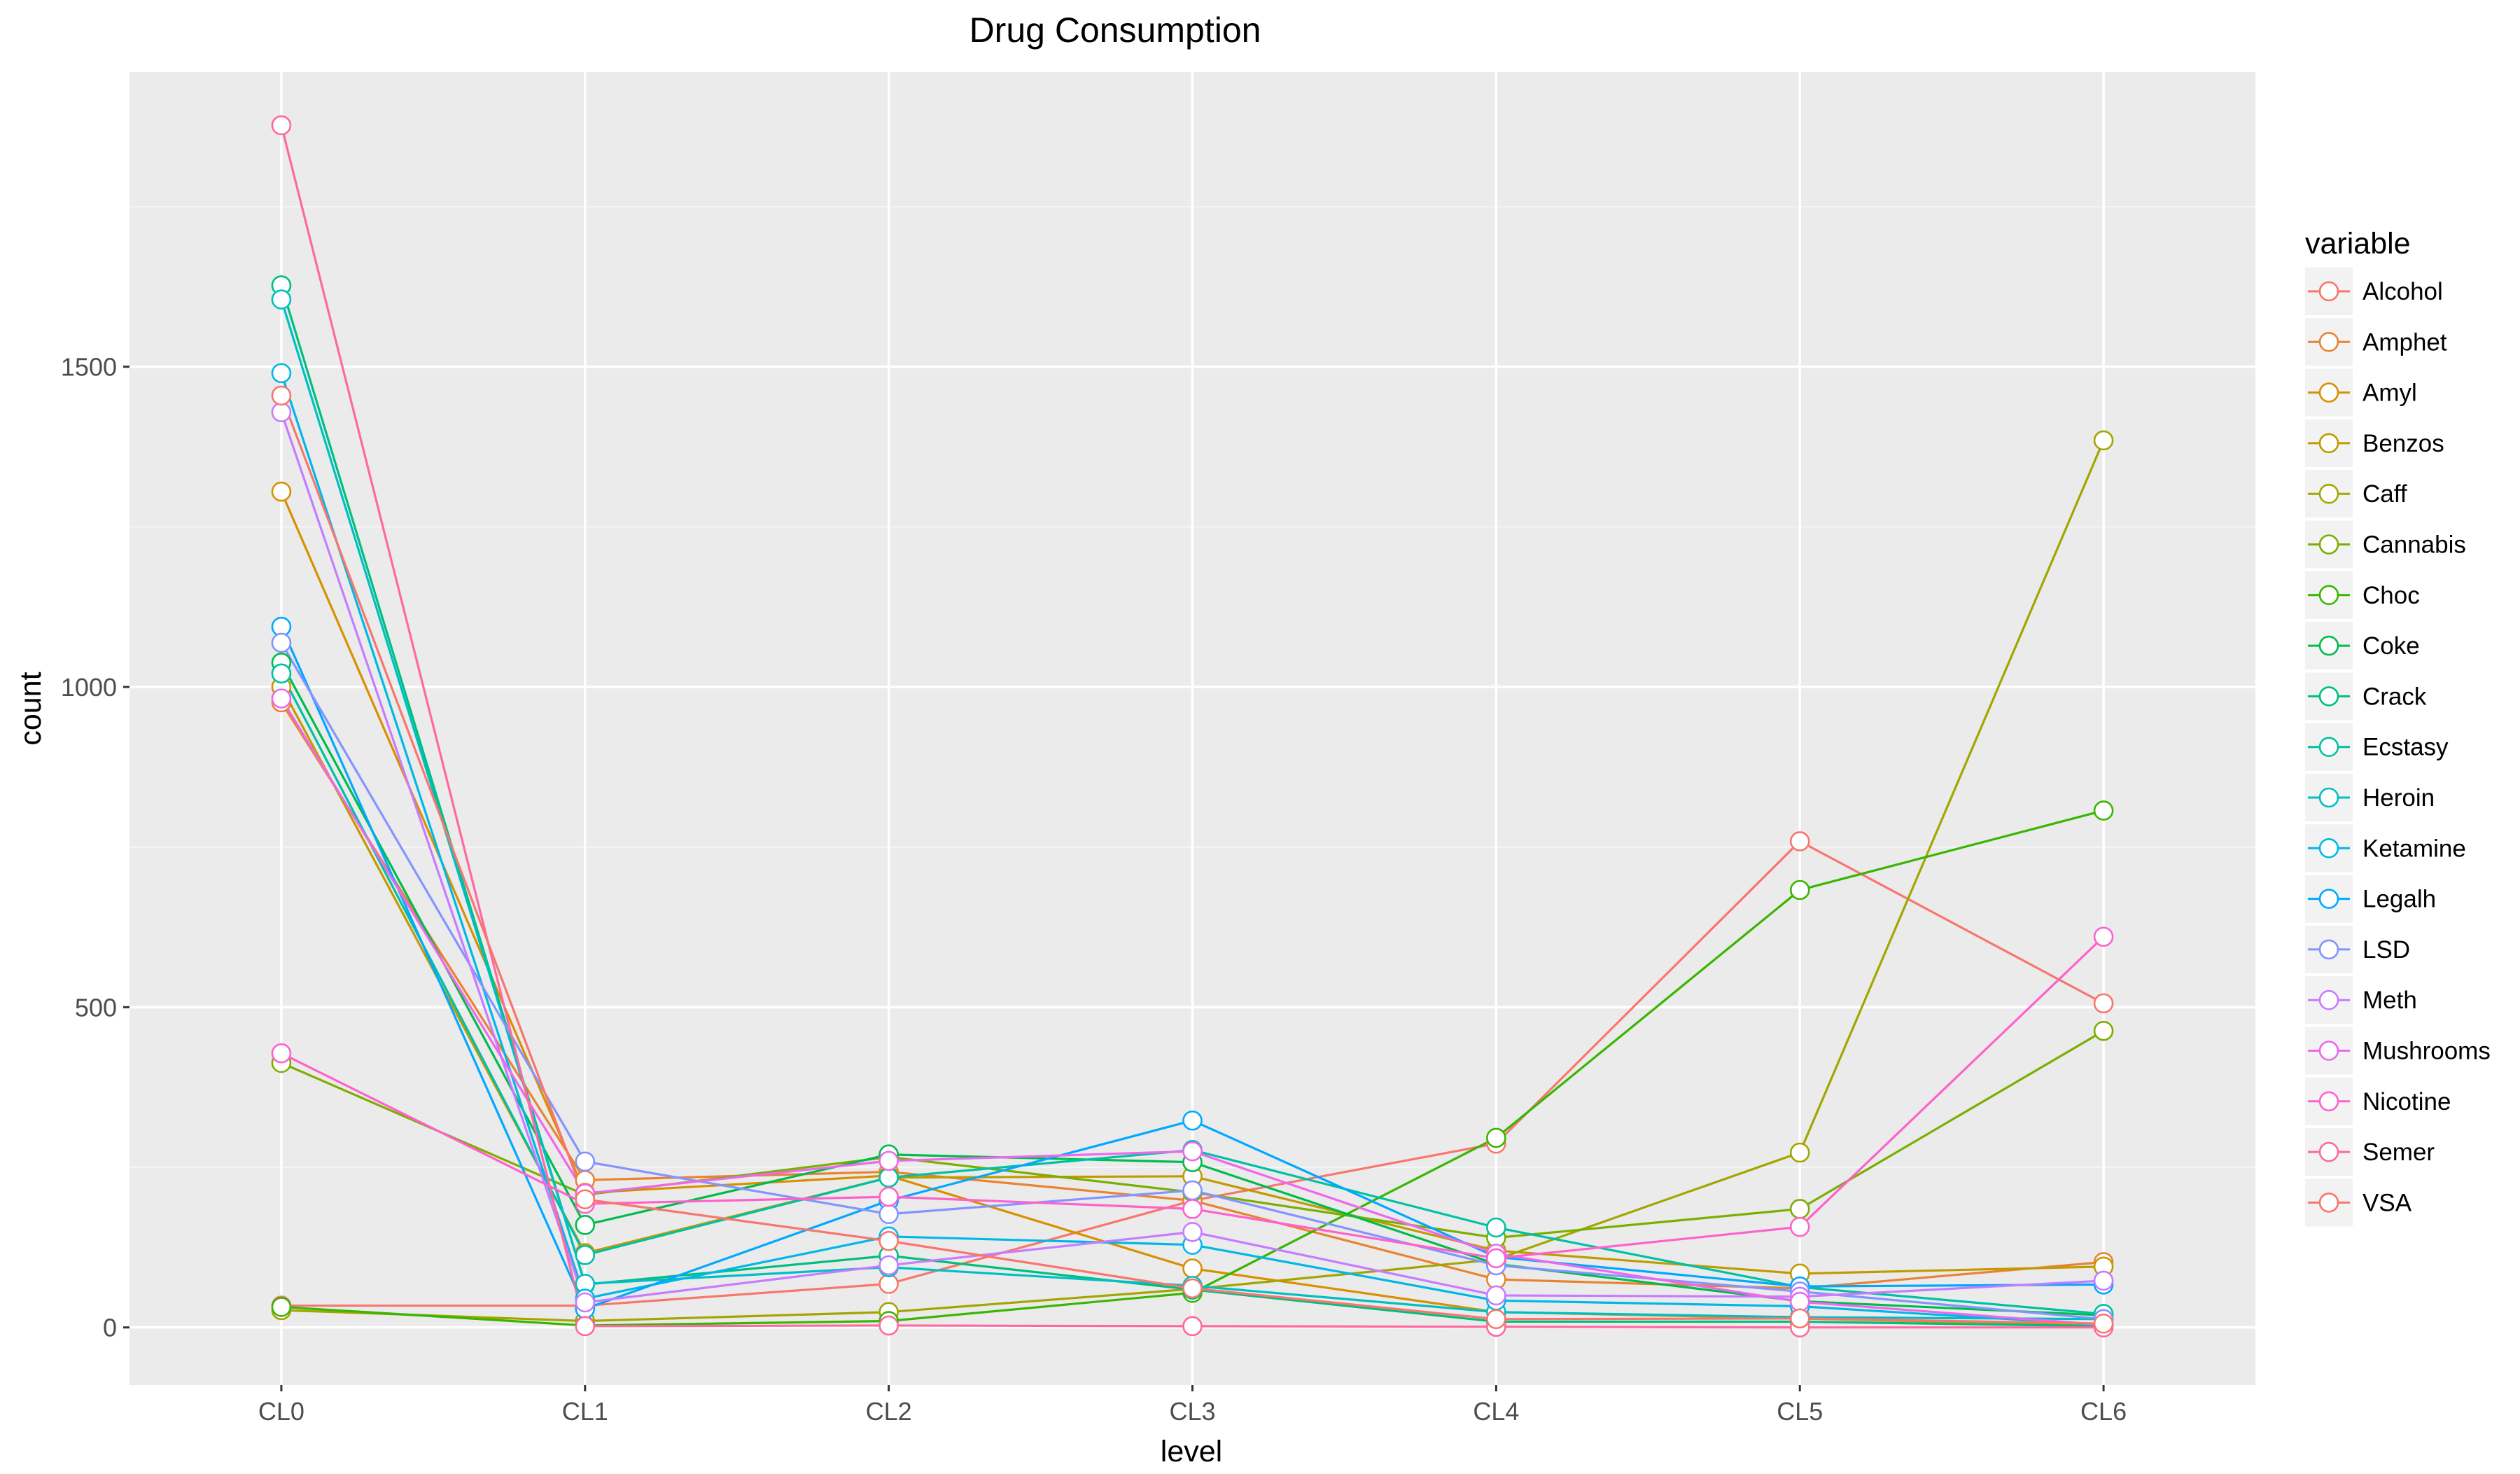 The image size is (2520, 1474). What do you see at coordinates (2404, 342) in the screenshot?
I see `legend-label: Amphet` at bounding box center [2404, 342].